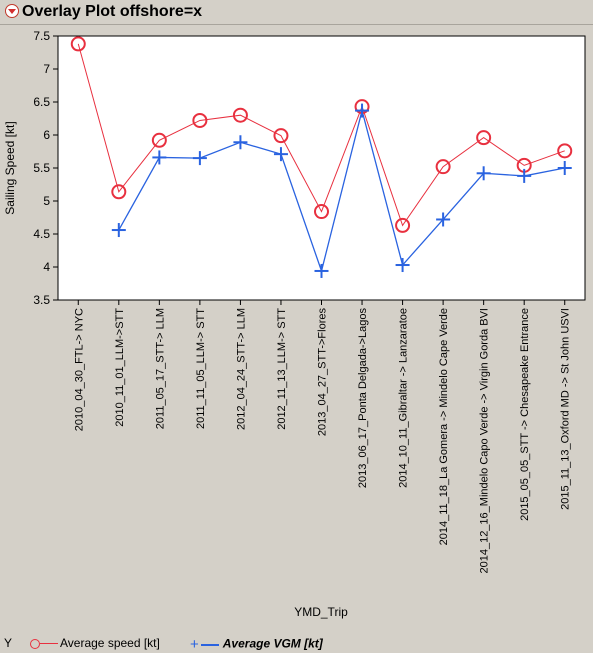 The image size is (593, 653). Describe the element at coordinates (35, 643) in the screenshot. I see `circle-marker-icon` at that location.